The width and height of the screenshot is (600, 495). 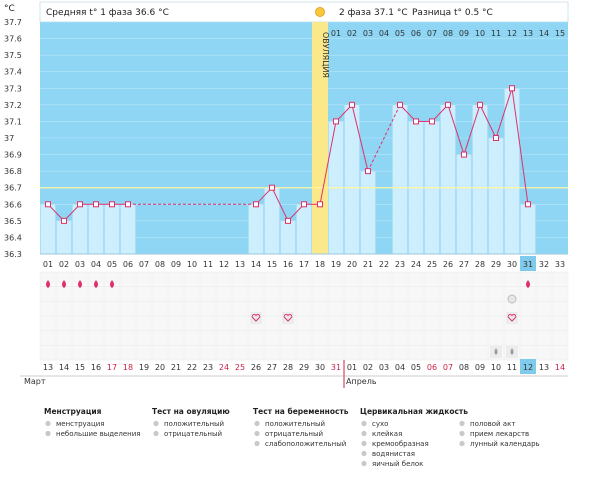 What do you see at coordinates (176, 367) in the screenshot?
I see `calendar-date-label: 21` at bounding box center [176, 367].